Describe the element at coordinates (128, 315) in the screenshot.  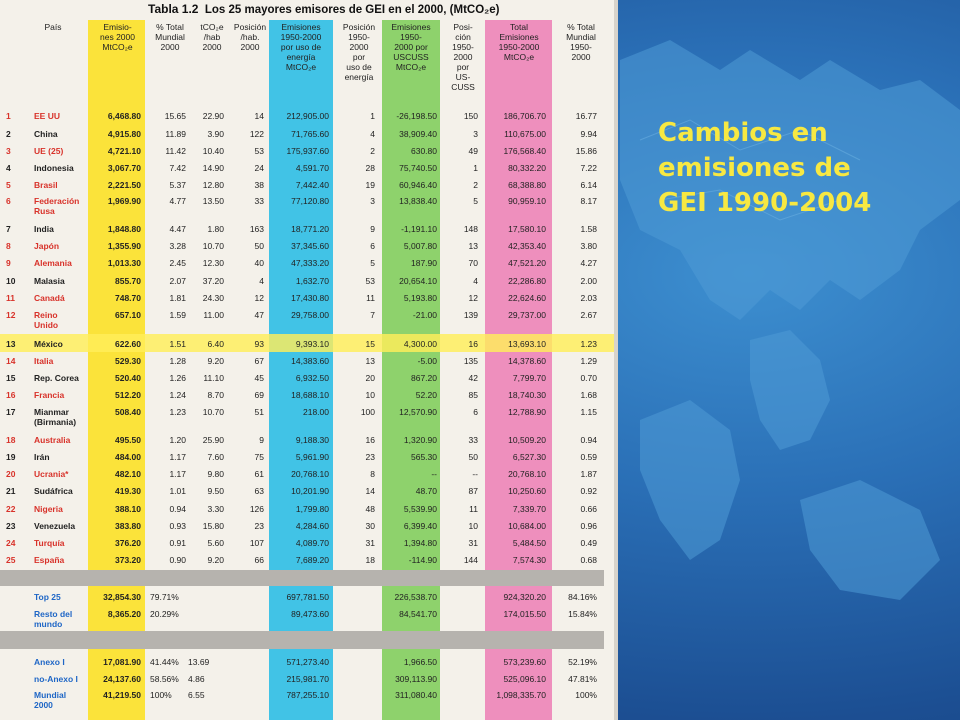
I see `table-cell-em: 657.10` at that location.